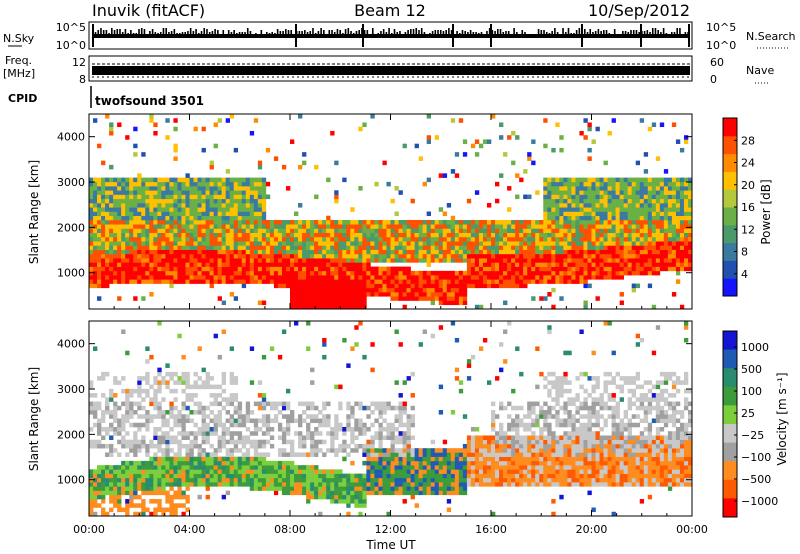 The width and height of the screenshot is (800, 554). Describe the element at coordinates (22, 98) in the screenshot. I see `cpid-label: CPID` at that location.